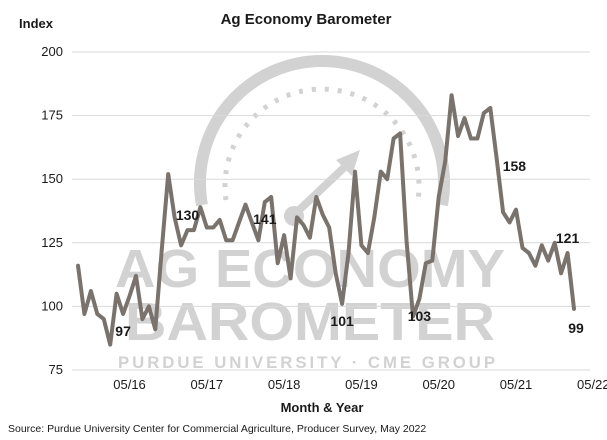 This screenshot has width=607, height=440. I want to click on data-label: 97, so click(123, 331).